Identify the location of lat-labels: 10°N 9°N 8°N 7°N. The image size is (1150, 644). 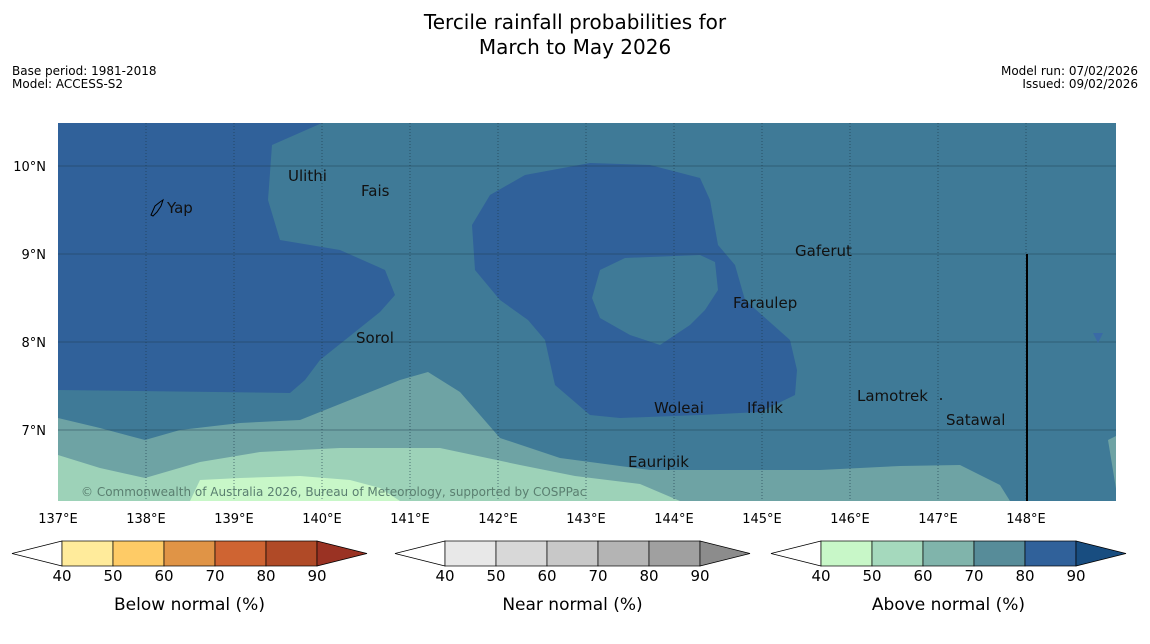
(29, 299).